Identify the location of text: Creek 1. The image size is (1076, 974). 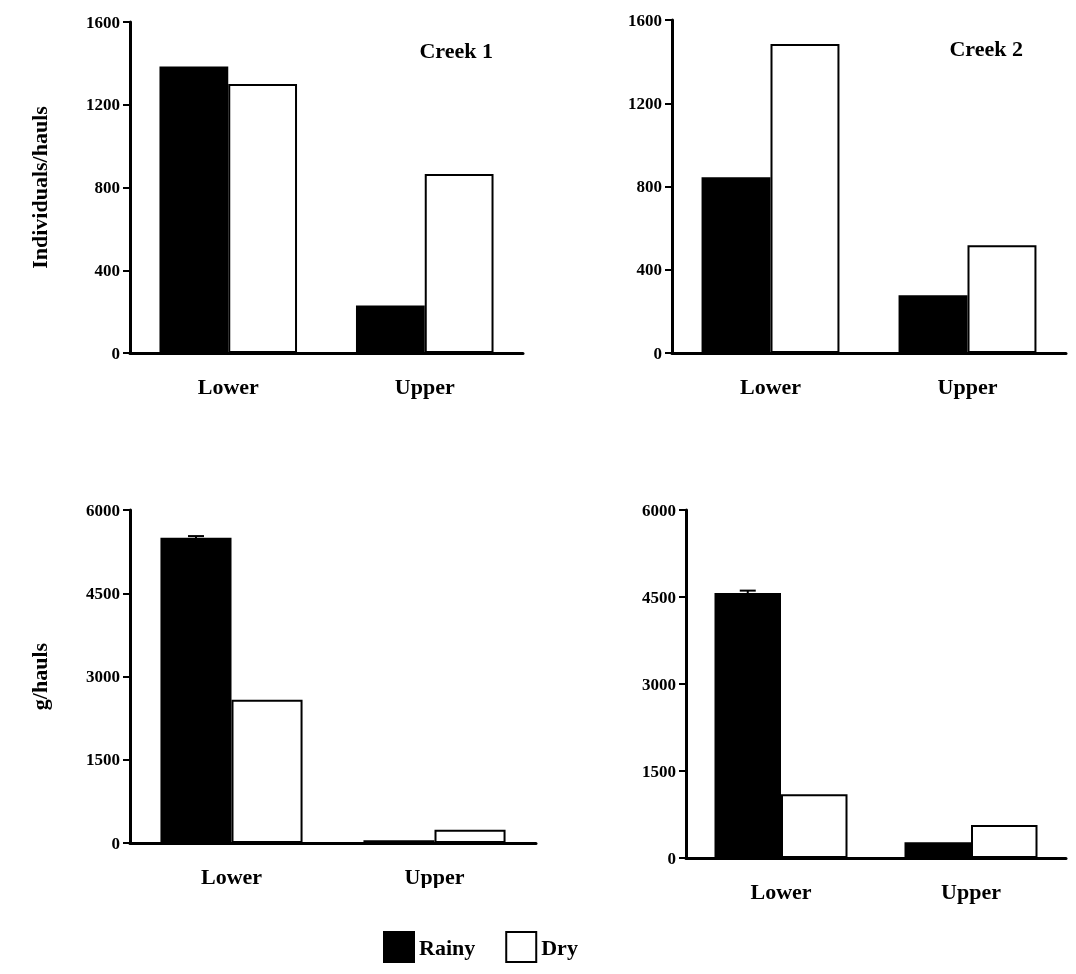
(456, 50).